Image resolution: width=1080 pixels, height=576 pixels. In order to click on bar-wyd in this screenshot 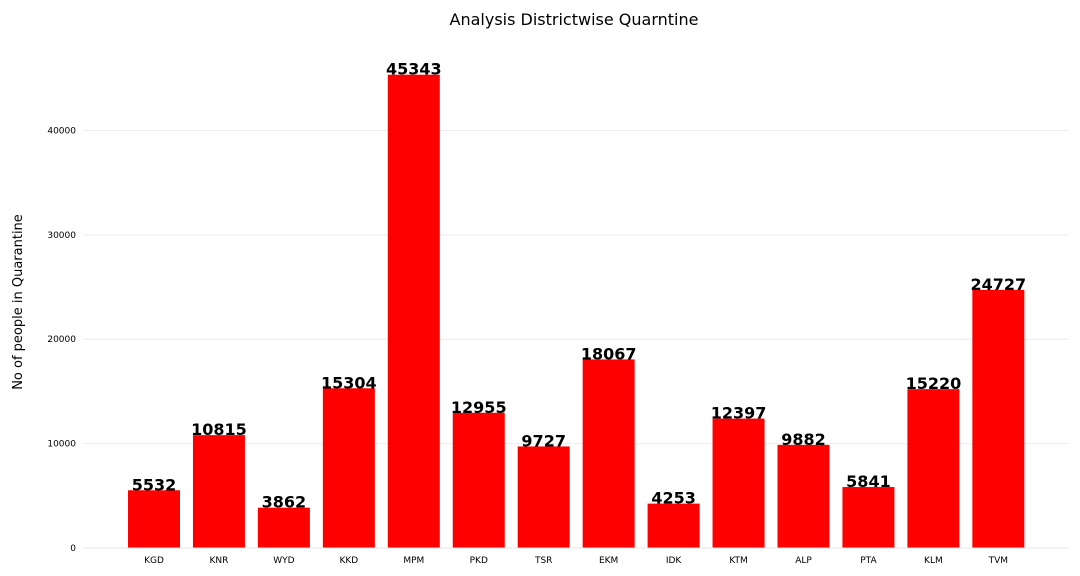, I will do `click(283, 527)`.